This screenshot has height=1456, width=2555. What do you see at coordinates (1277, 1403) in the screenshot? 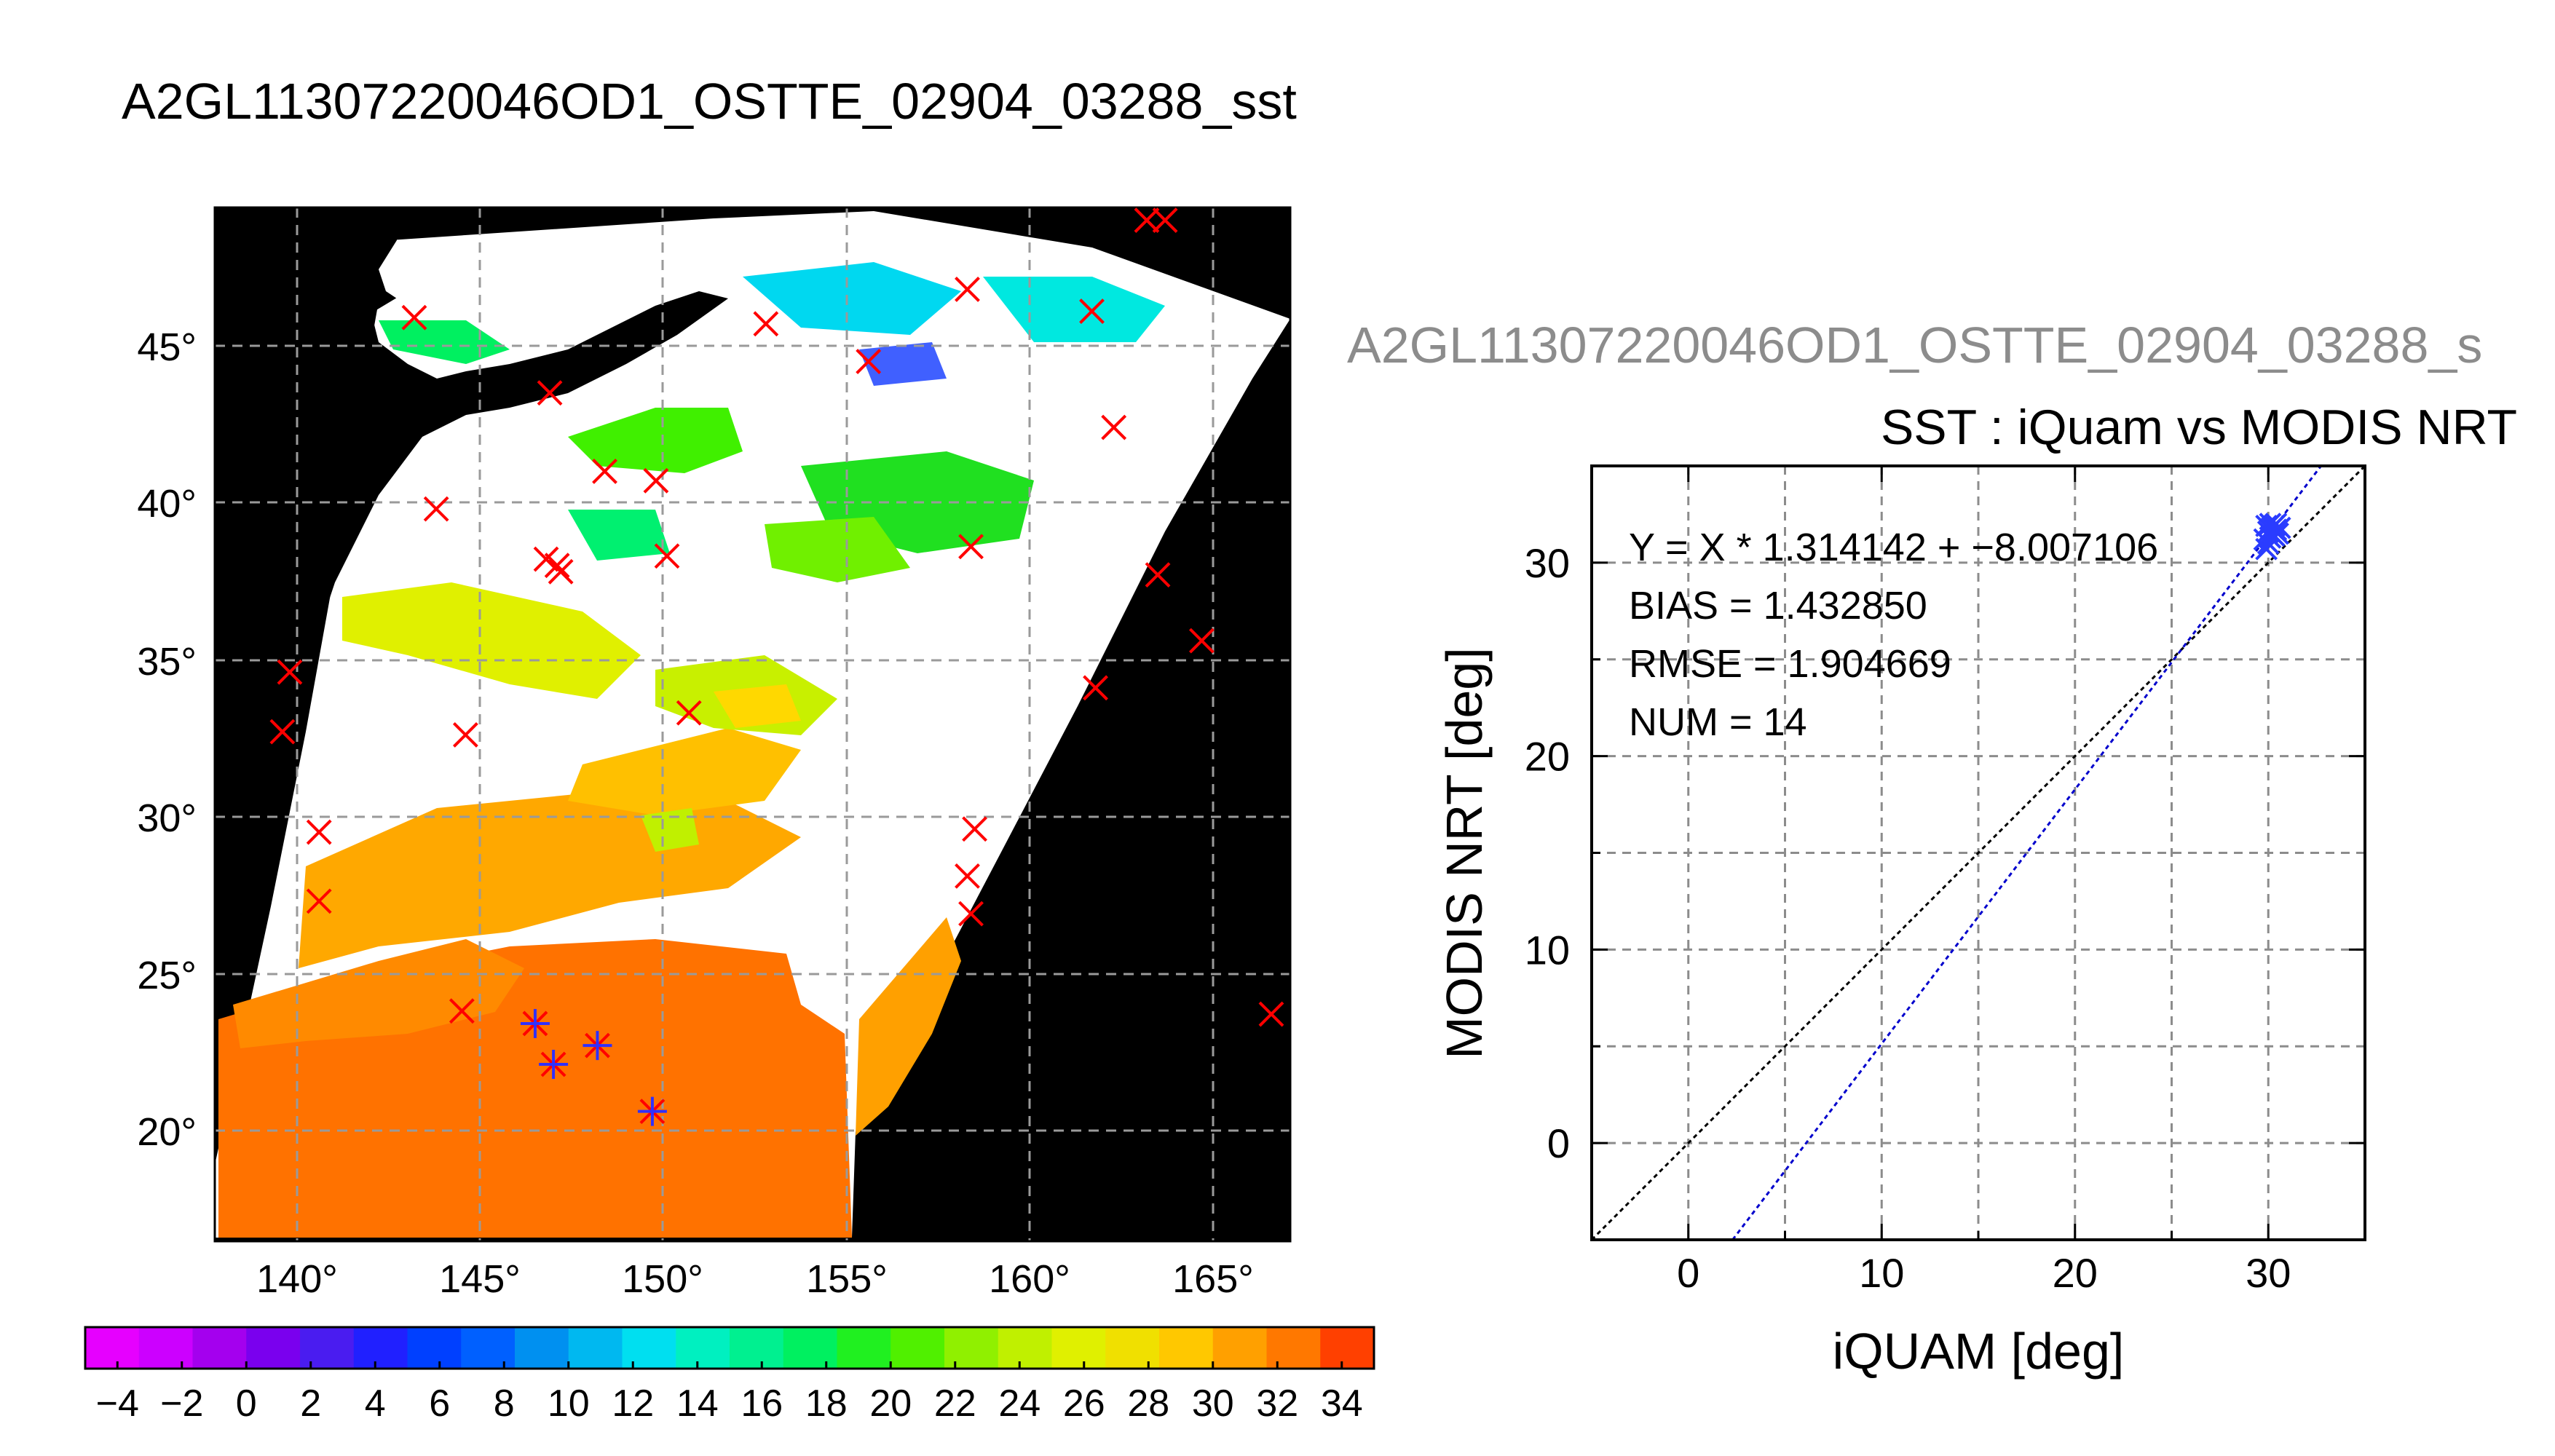
I see `colorbar-tick-label: 32` at bounding box center [1277, 1403].